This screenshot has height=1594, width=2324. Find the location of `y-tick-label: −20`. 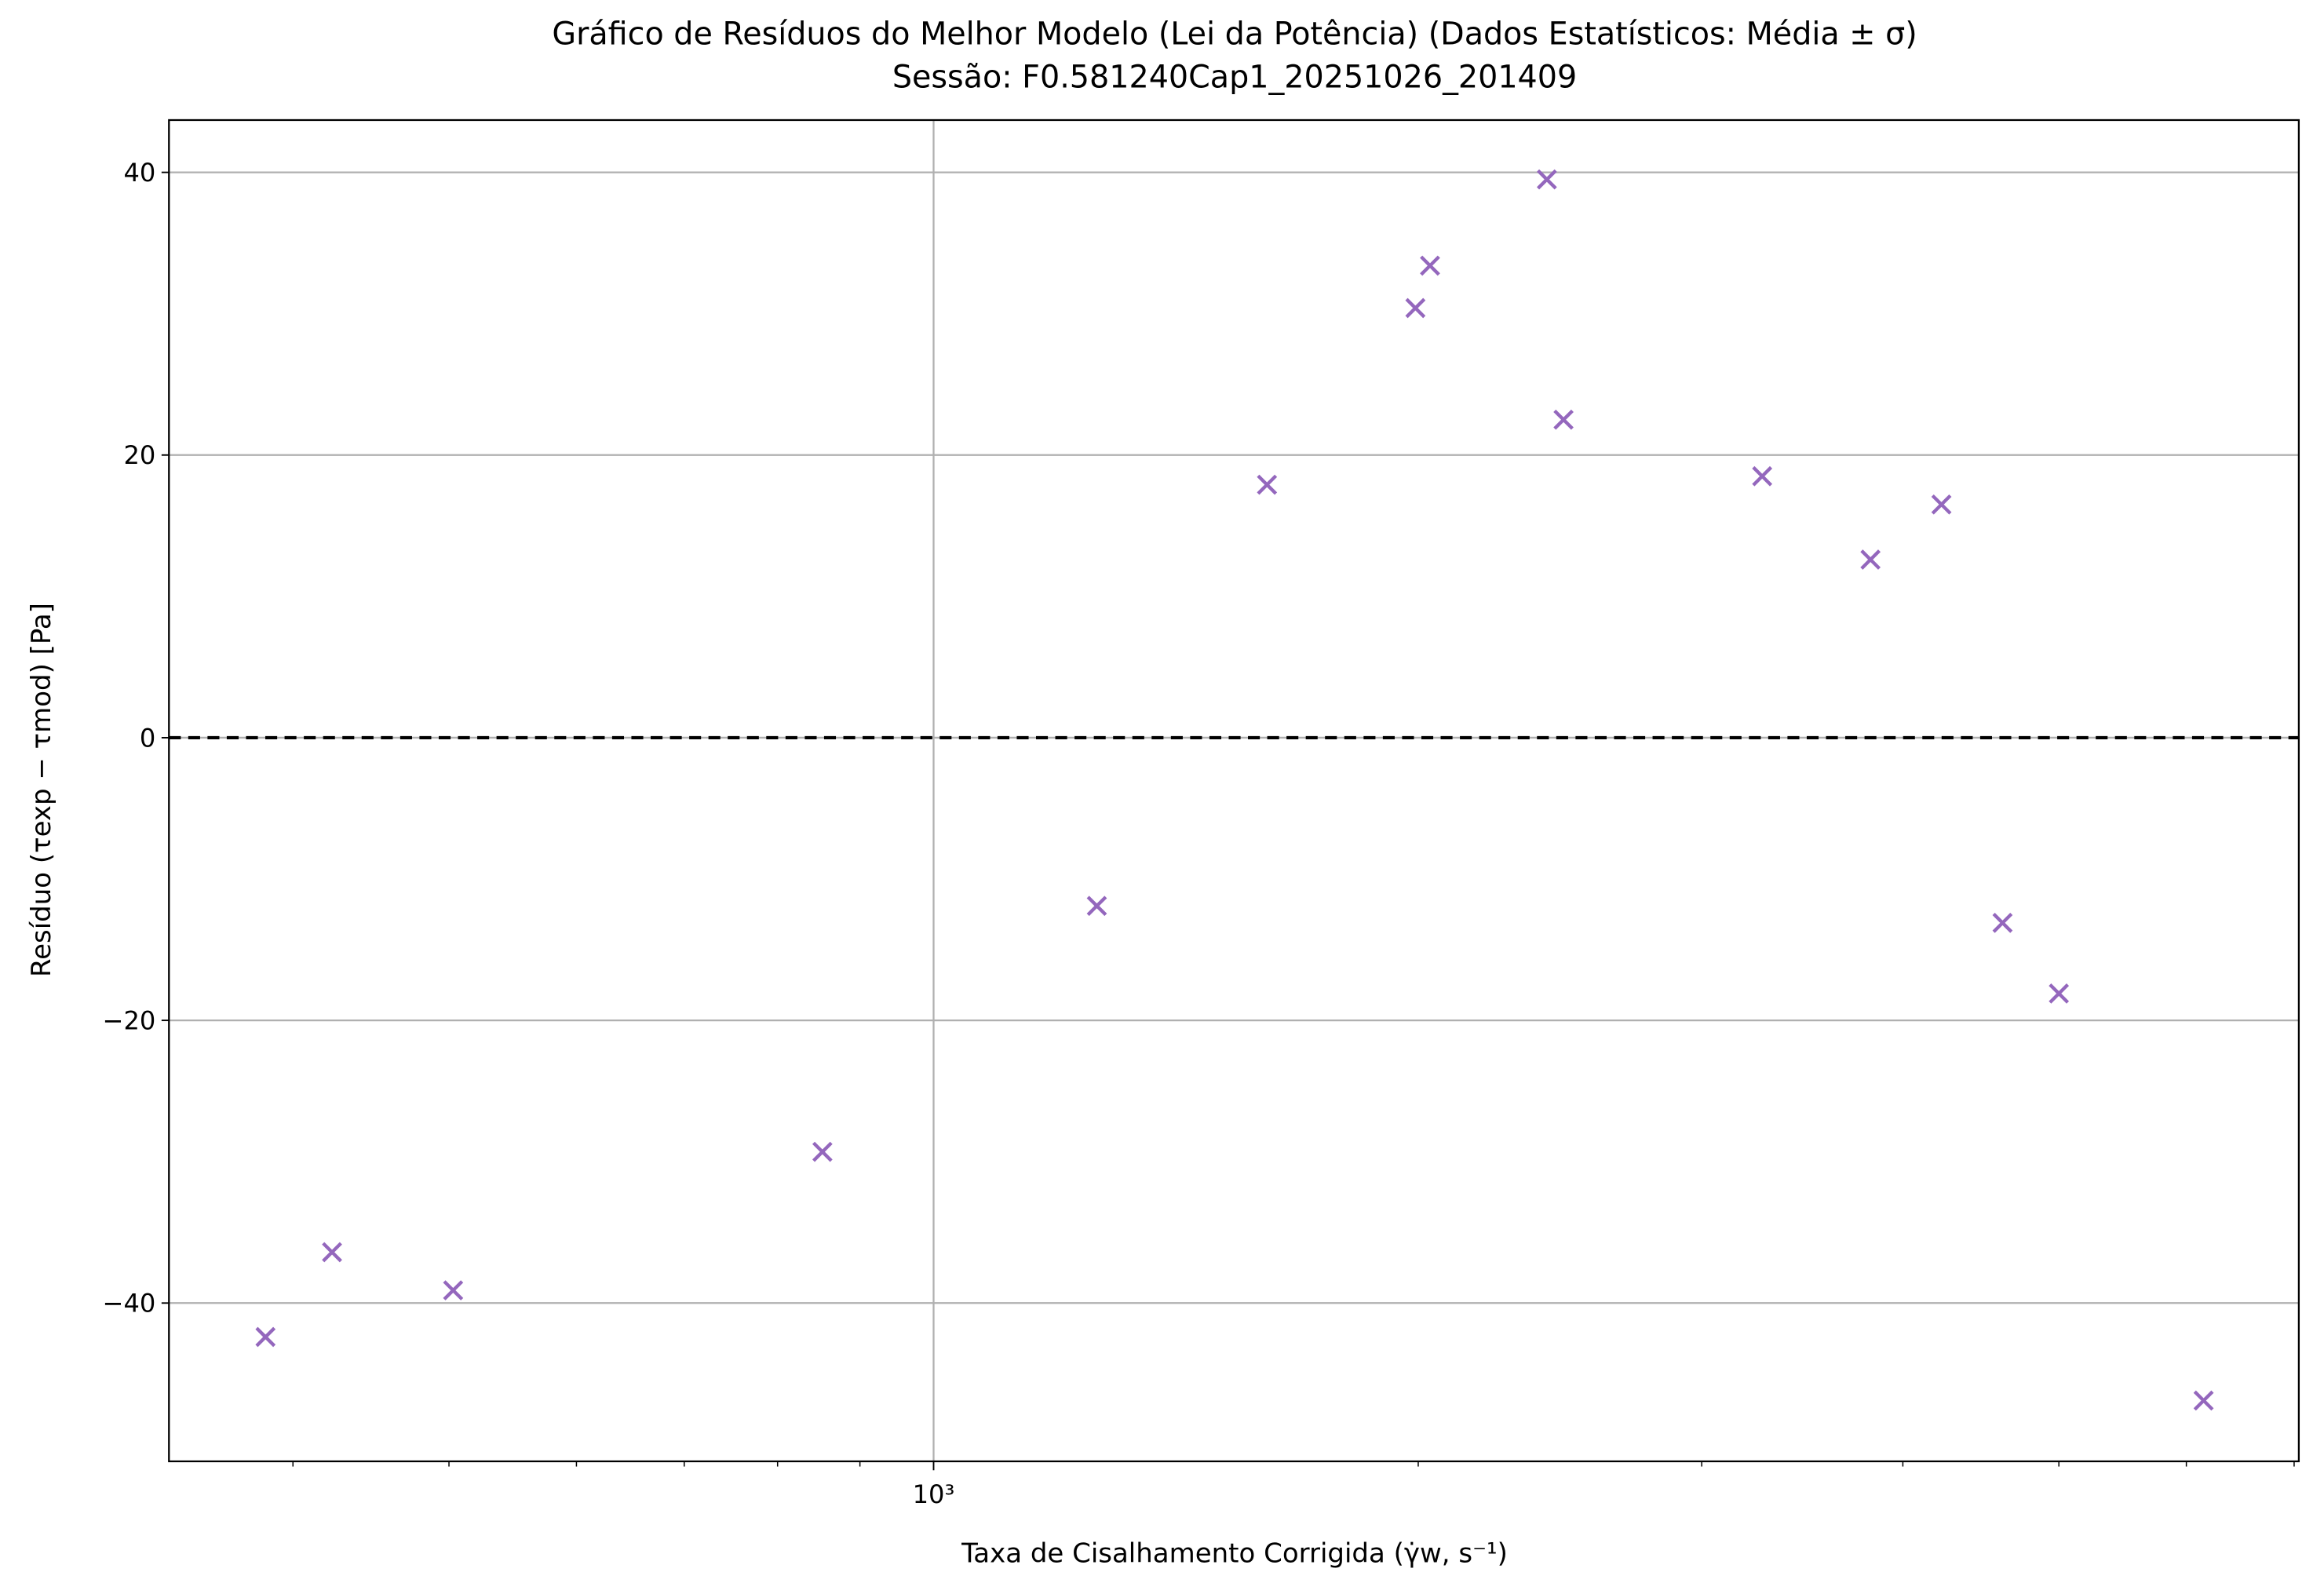

y-tick-label: −20 is located at coordinates (129, 1020).